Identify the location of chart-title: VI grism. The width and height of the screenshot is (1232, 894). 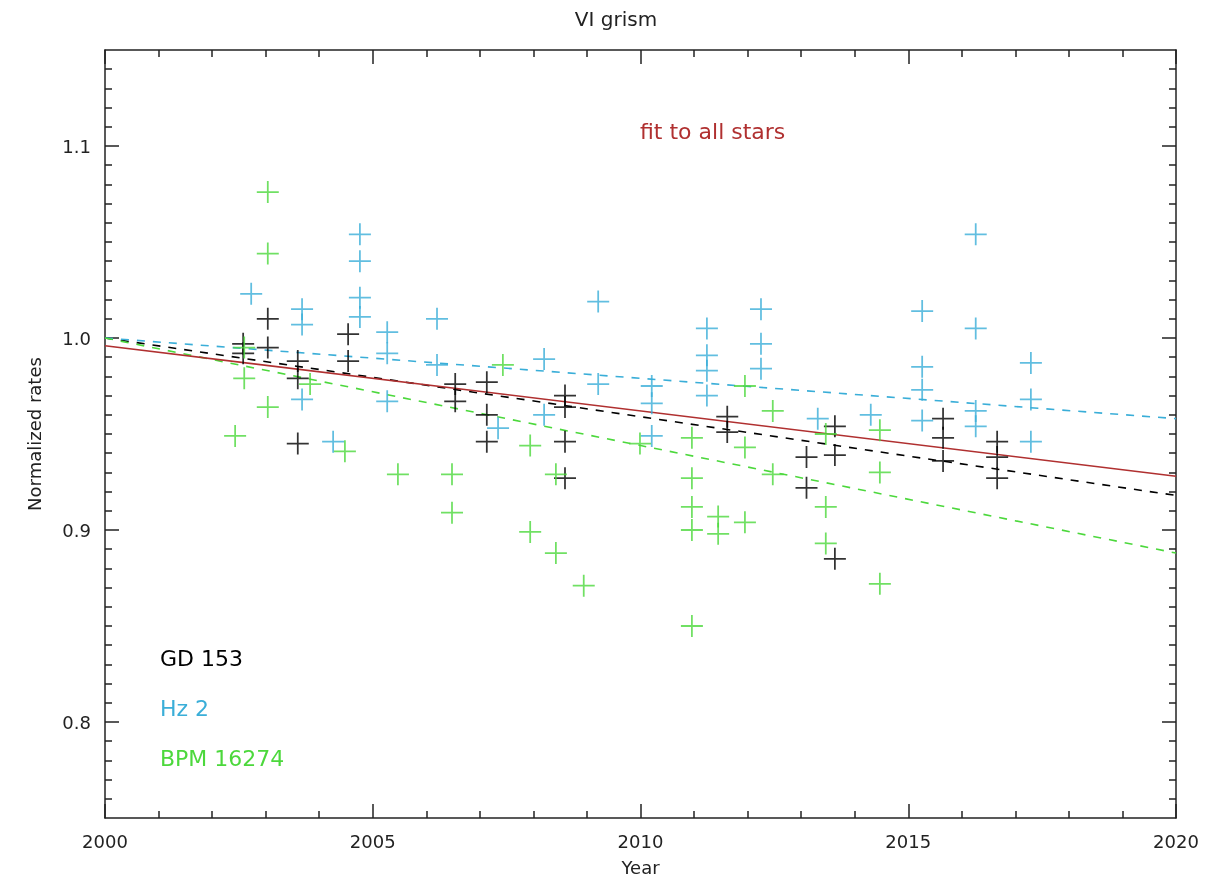
(616, 19).